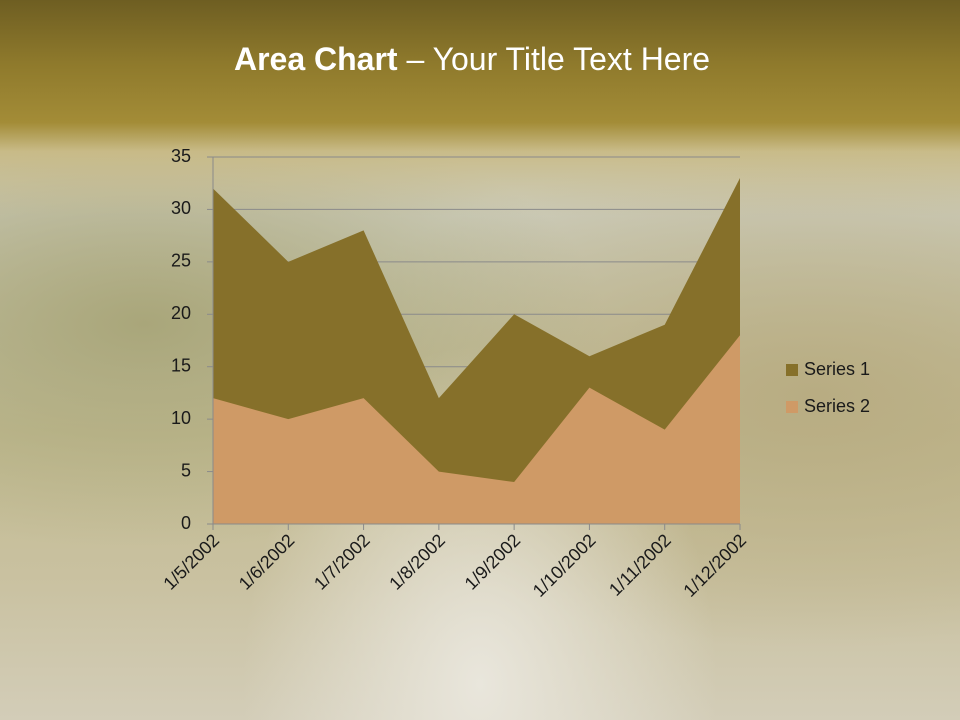 Image resolution: width=960 pixels, height=720 pixels. What do you see at coordinates (640, 565) in the screenshot?
I see `x-tick-label: 1/11/2002` at bounding box center [640, 565].